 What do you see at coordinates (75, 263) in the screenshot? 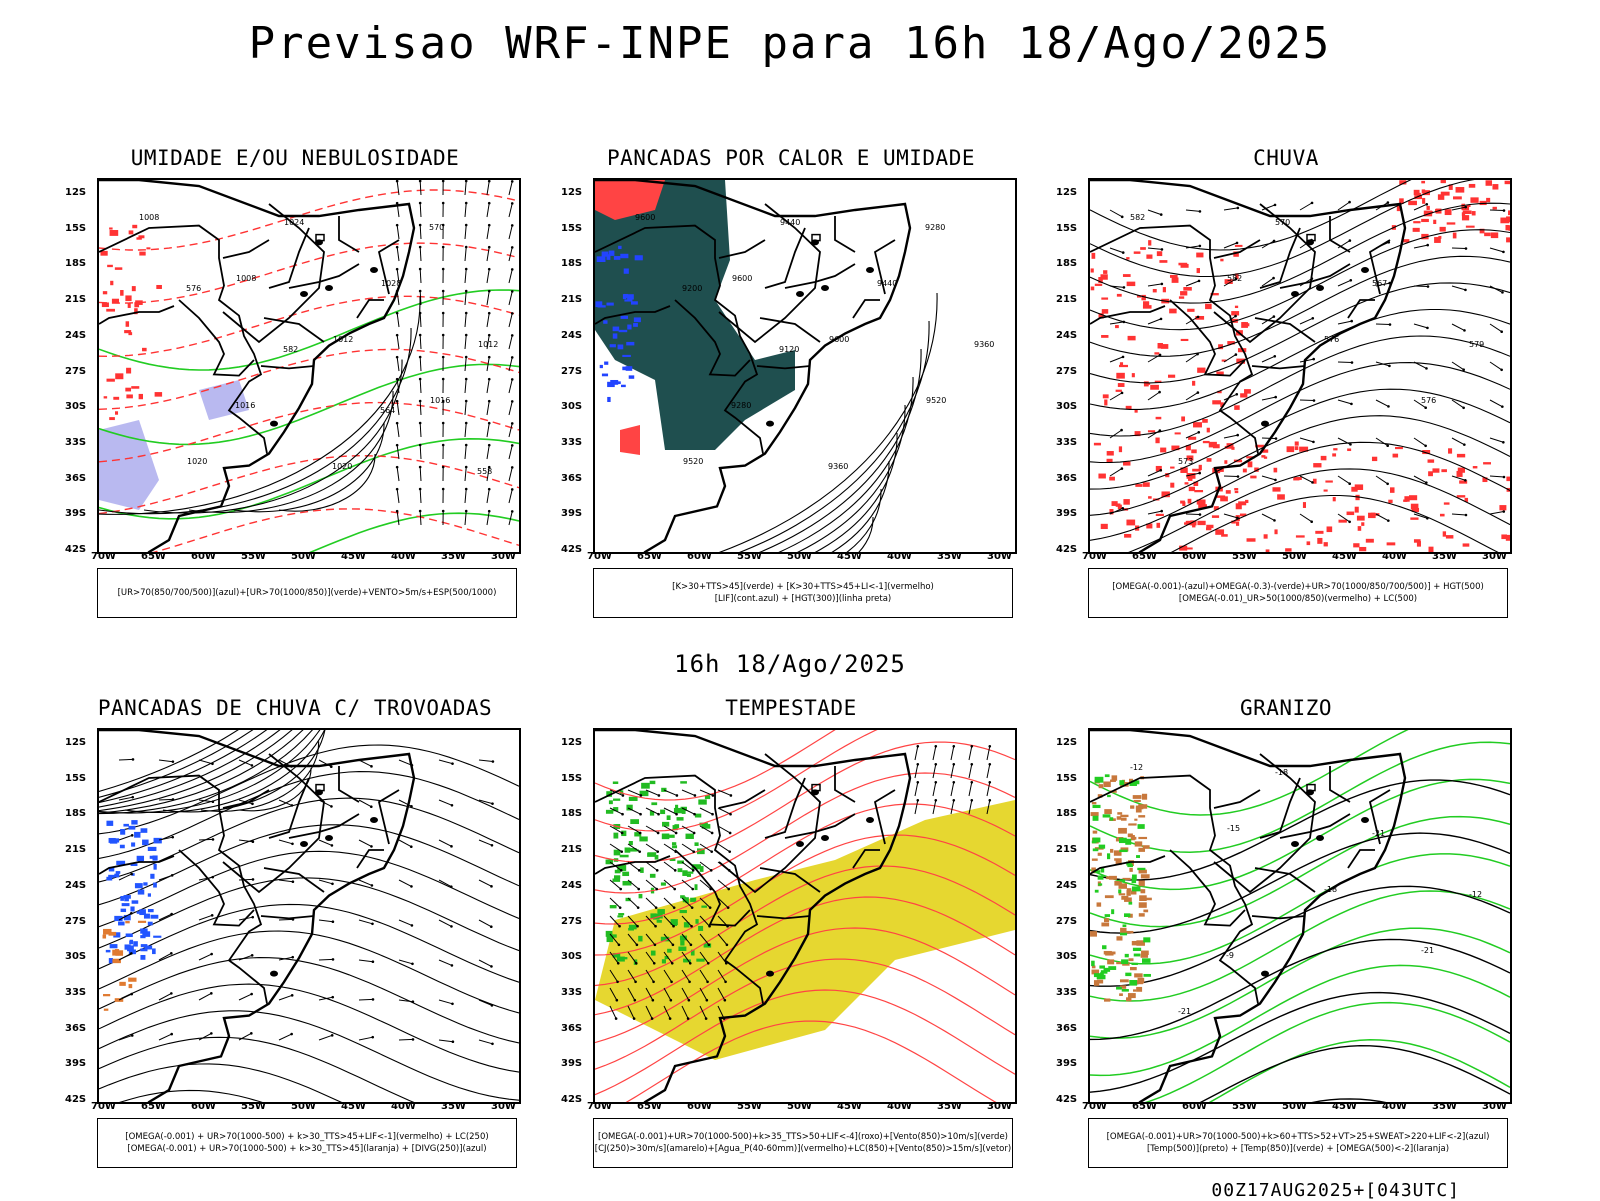
I see `lat-tick-label: 18S` at bounding box center [75, 263].